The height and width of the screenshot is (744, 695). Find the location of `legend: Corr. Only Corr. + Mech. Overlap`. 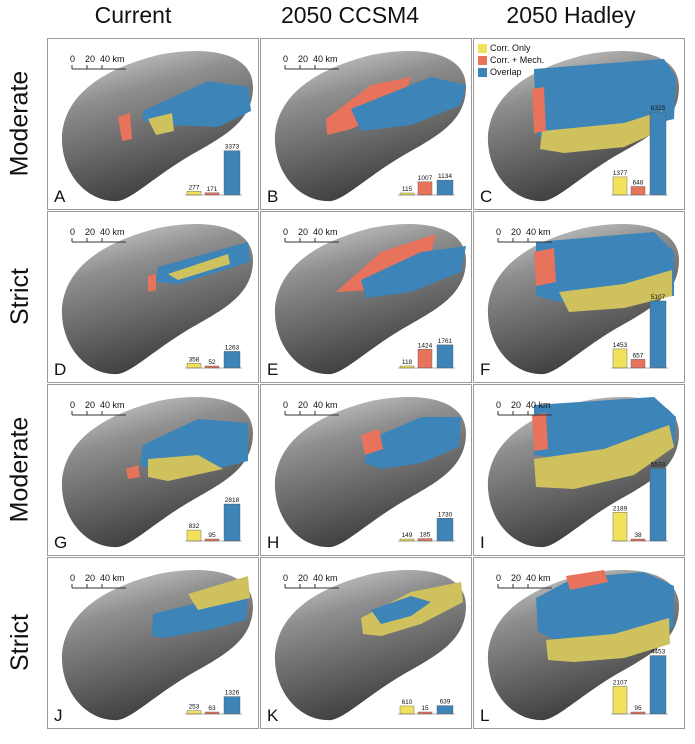

legend: Corr. Only Corr. + Mech. Overlap is located at coordinates (511, 60).